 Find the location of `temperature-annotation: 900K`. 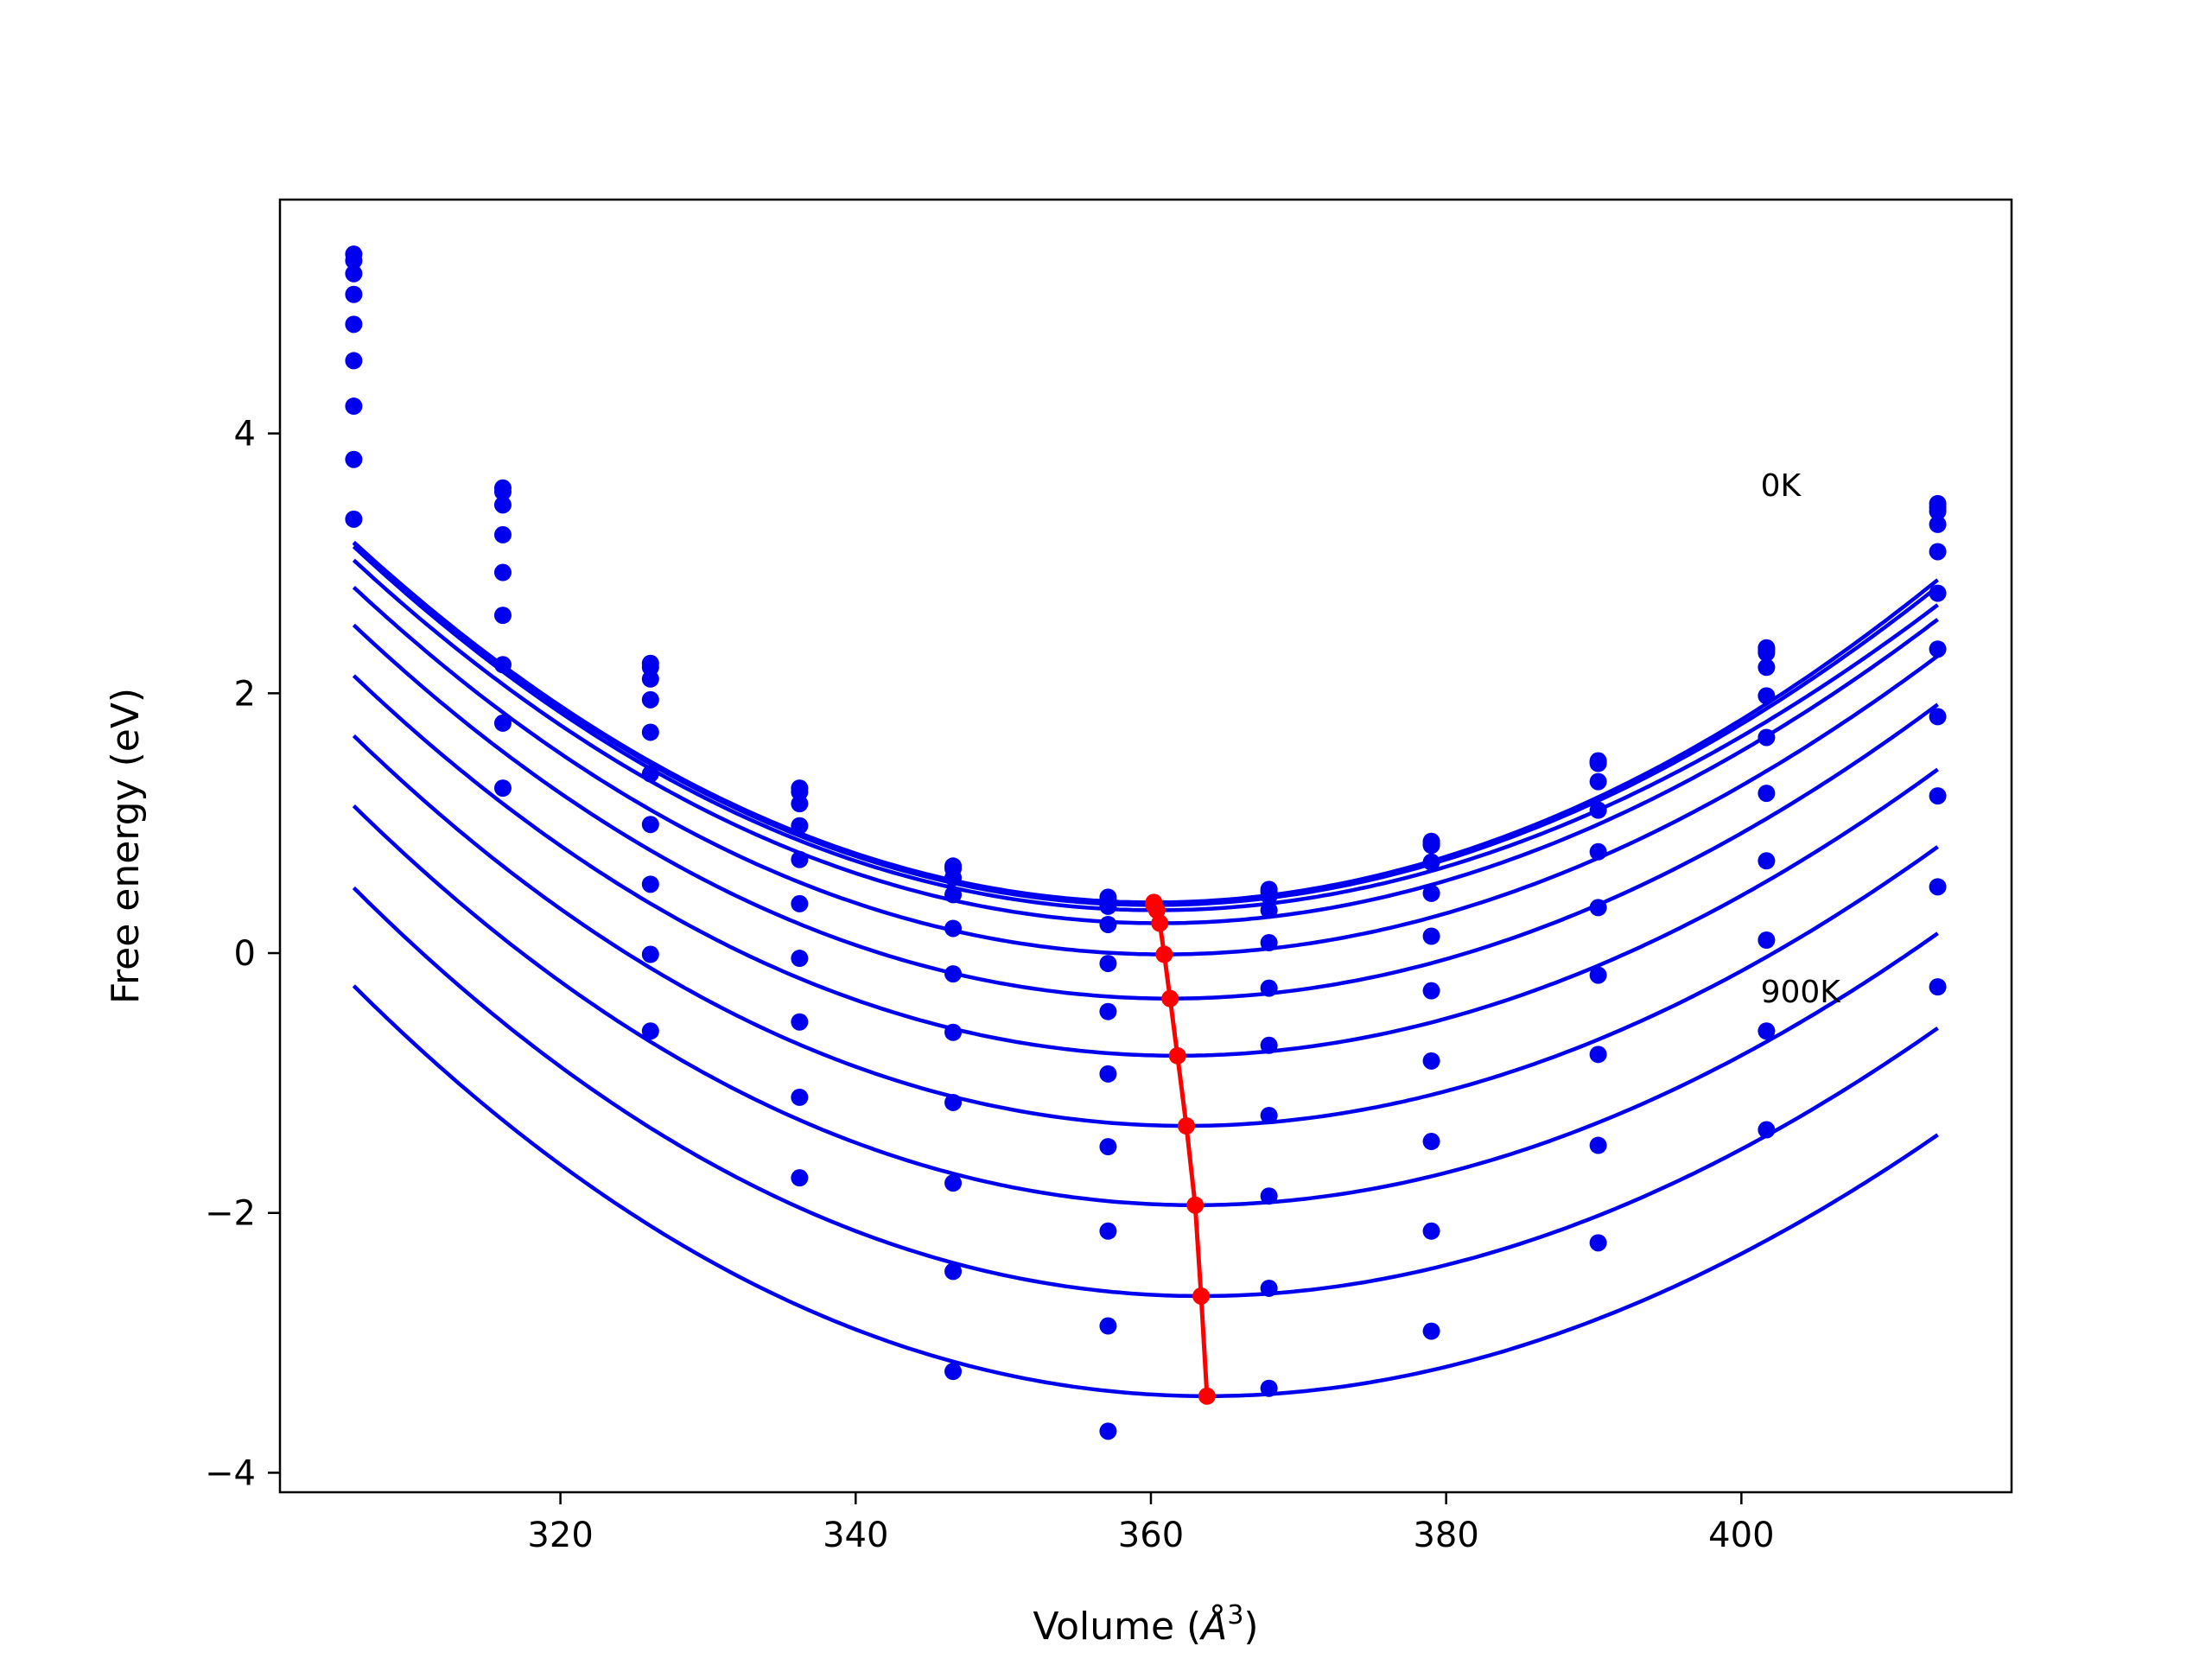

temperature-annotation: 900K is located at coordinates (1801, 992).